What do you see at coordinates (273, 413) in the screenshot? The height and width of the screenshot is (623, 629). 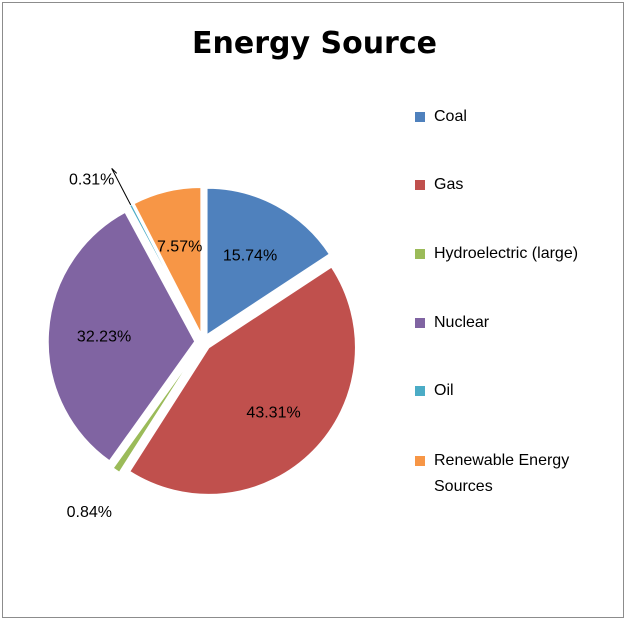 I see `data-label-gas: 43.31%` at bounding box center [273, 413].